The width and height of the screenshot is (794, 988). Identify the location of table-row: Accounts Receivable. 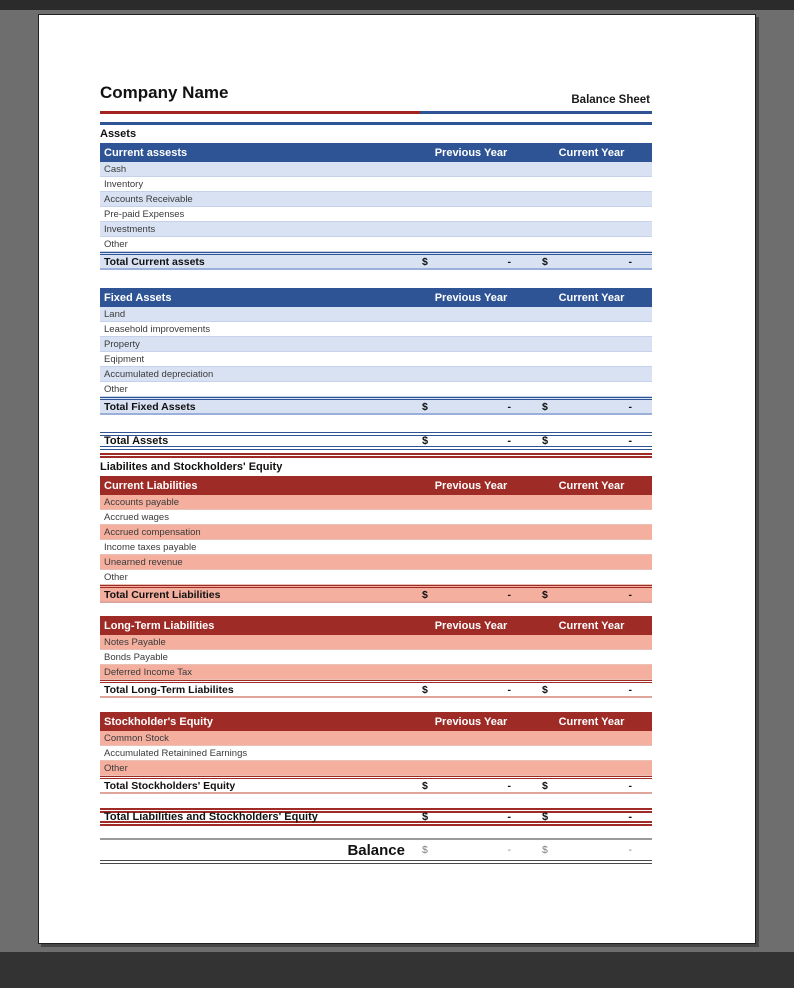
(376, 199).